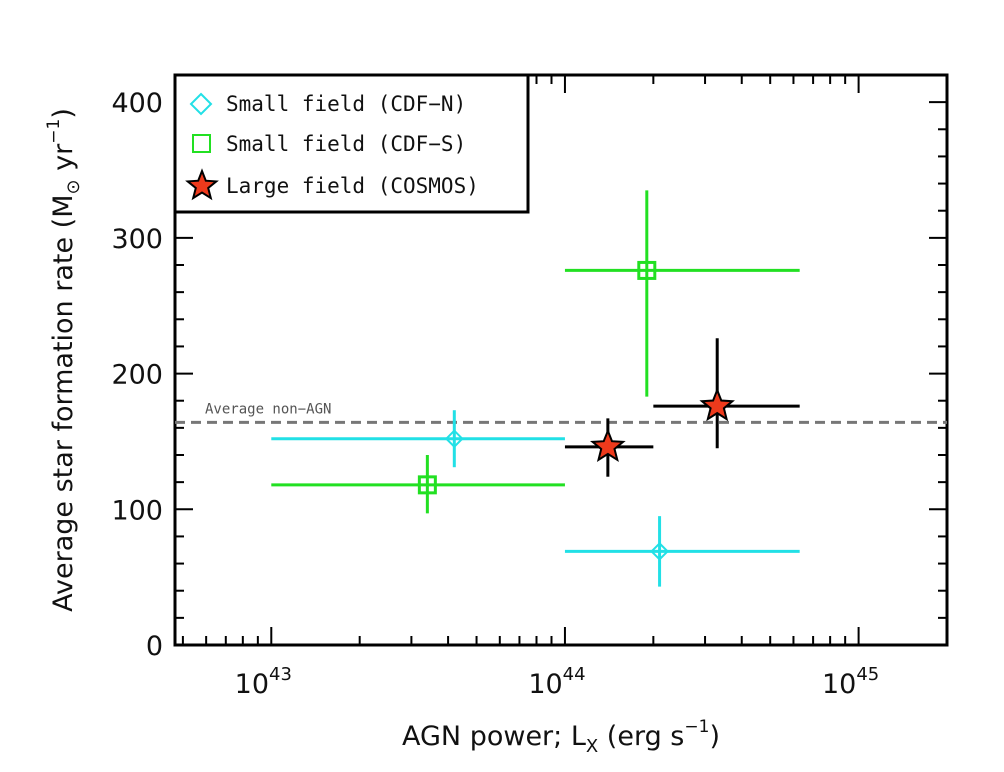  I want to click on y-axis-title: Average star formation rate (M⊙ yr−1), so click(64, 360).